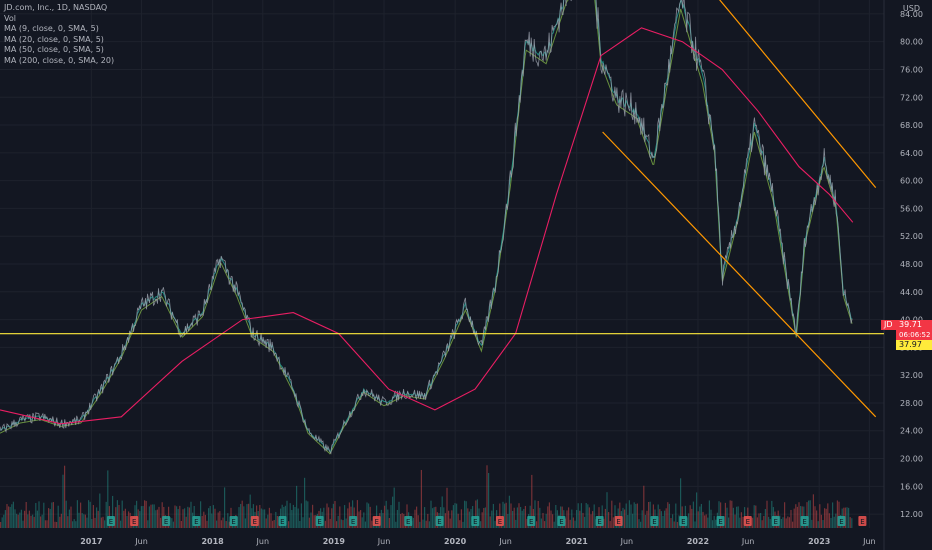  Describe the element at coordinates (51, 28) in the screenshot. I see `indicator-ma9: MA (9, close, 0, SMA, 5)` at that location.